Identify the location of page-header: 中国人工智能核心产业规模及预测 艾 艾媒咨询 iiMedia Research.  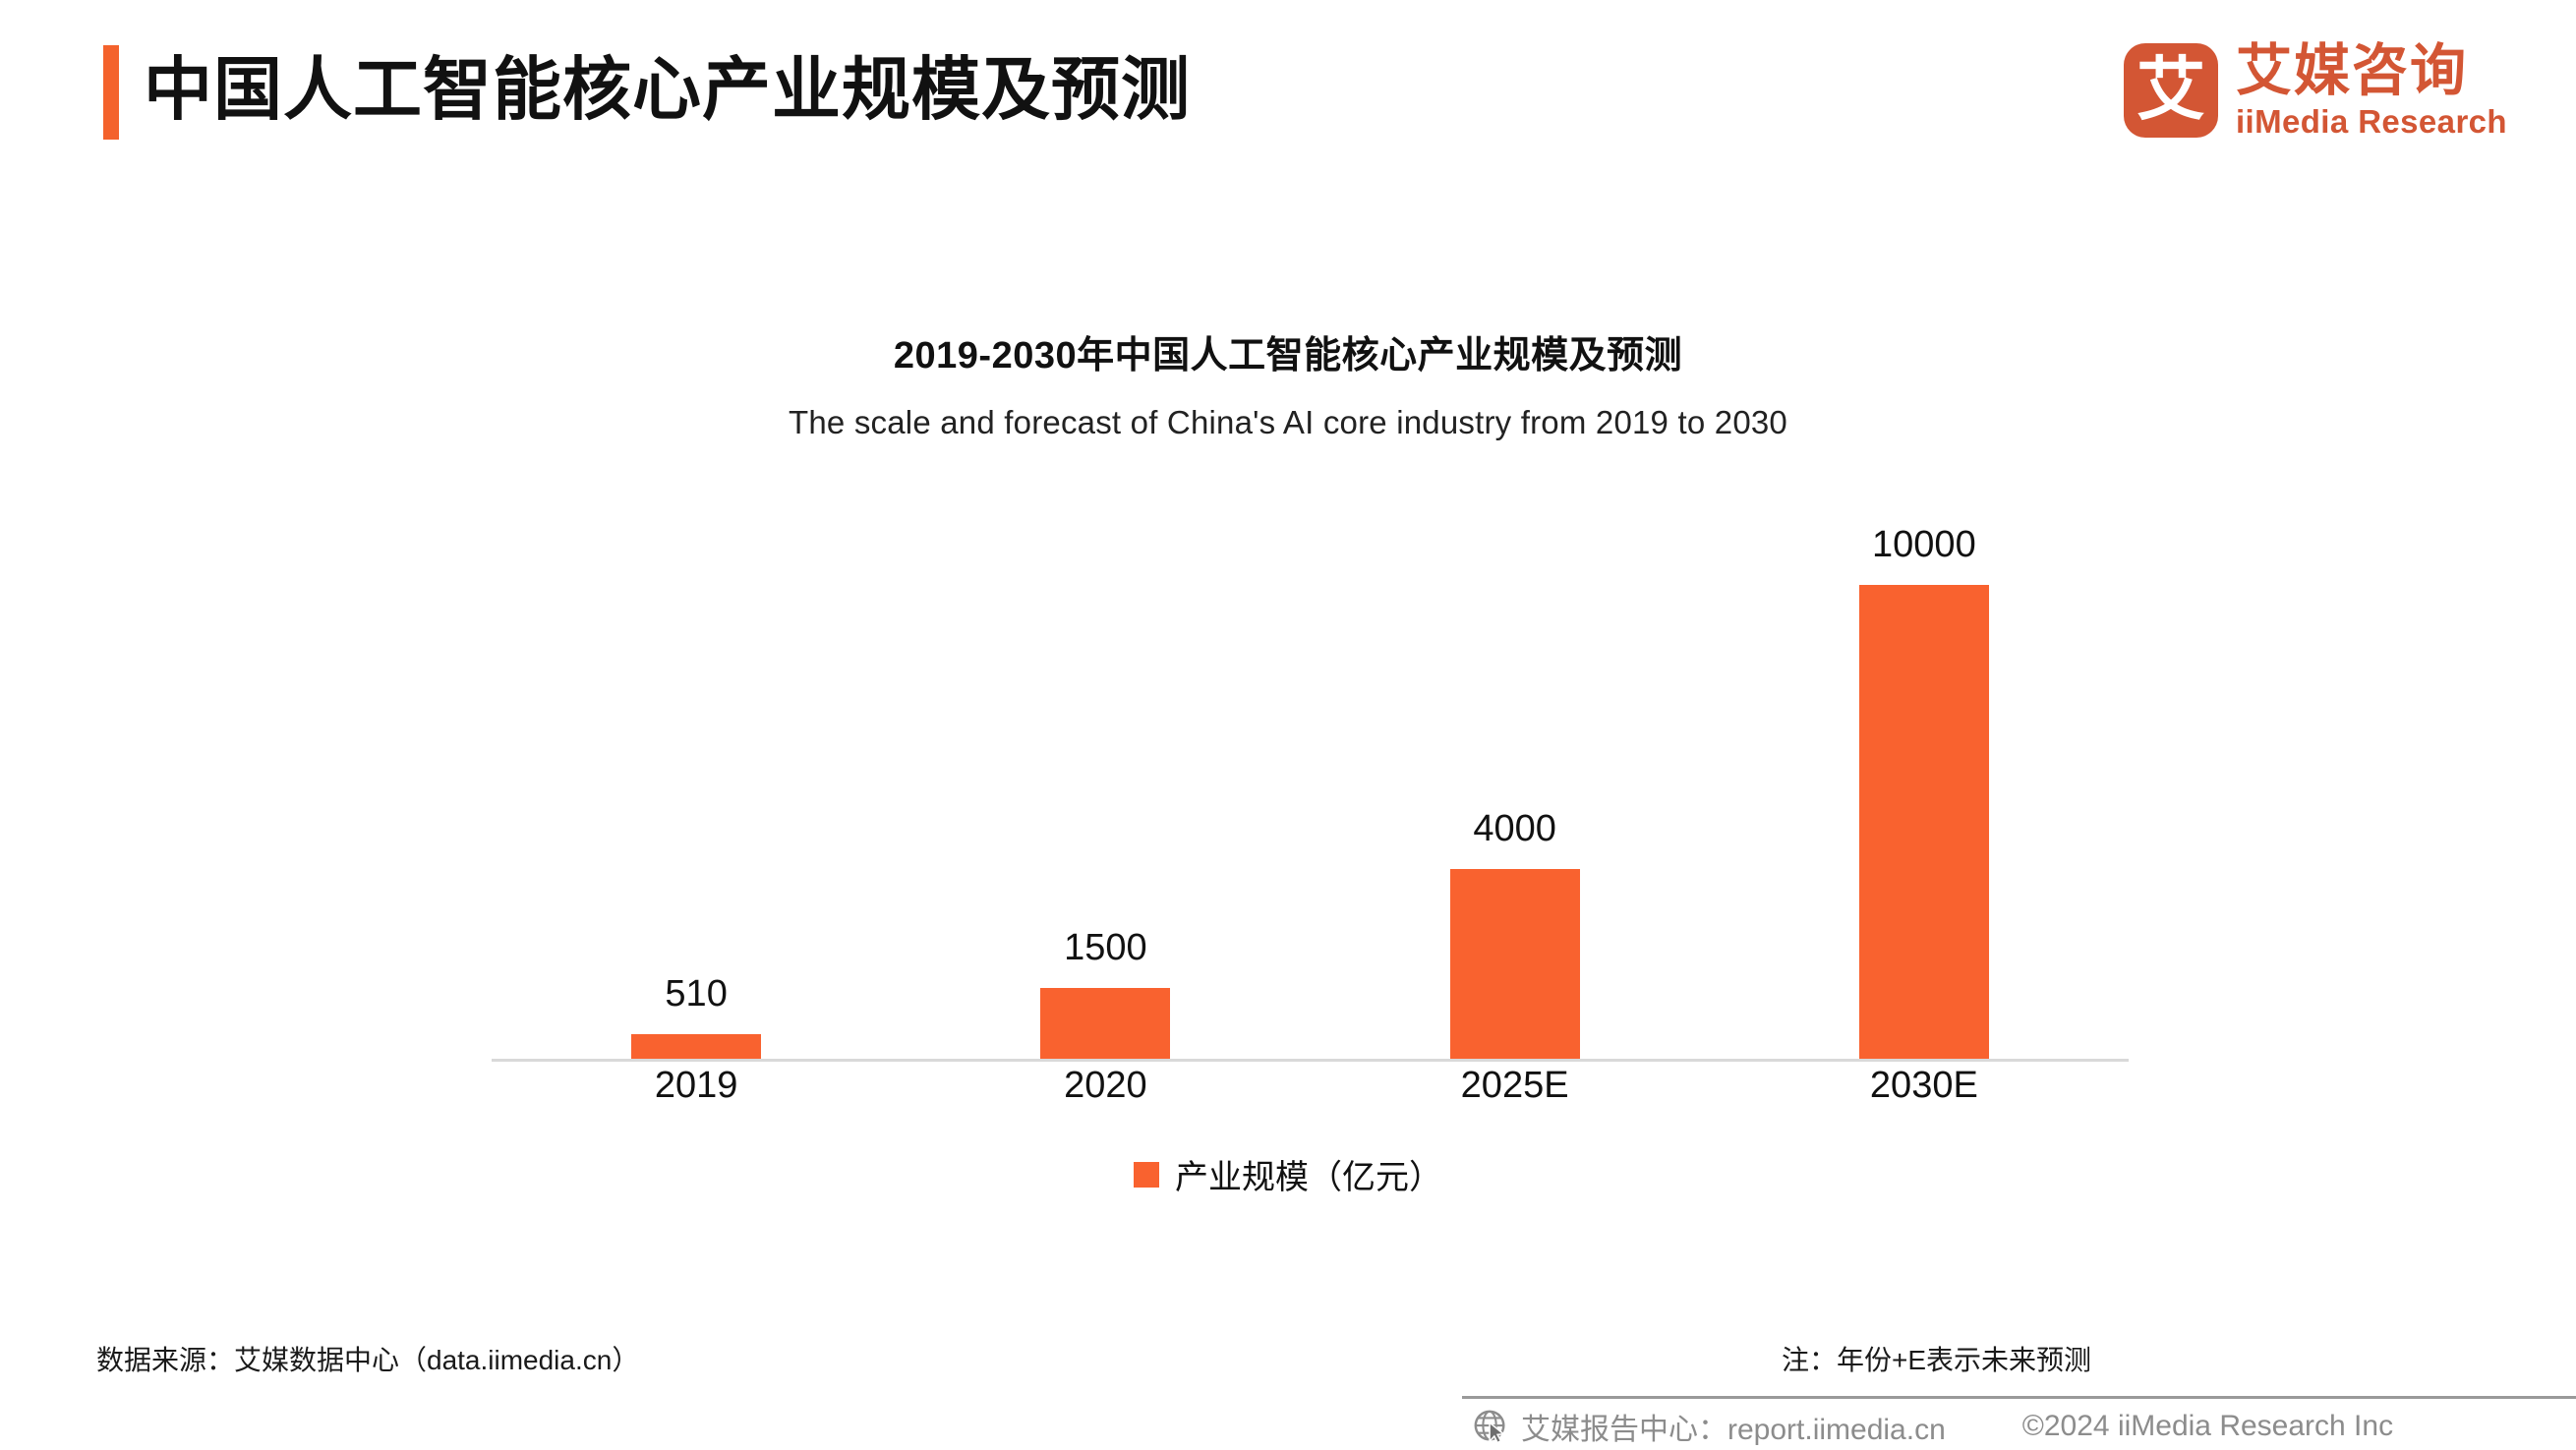
(1288, 91).